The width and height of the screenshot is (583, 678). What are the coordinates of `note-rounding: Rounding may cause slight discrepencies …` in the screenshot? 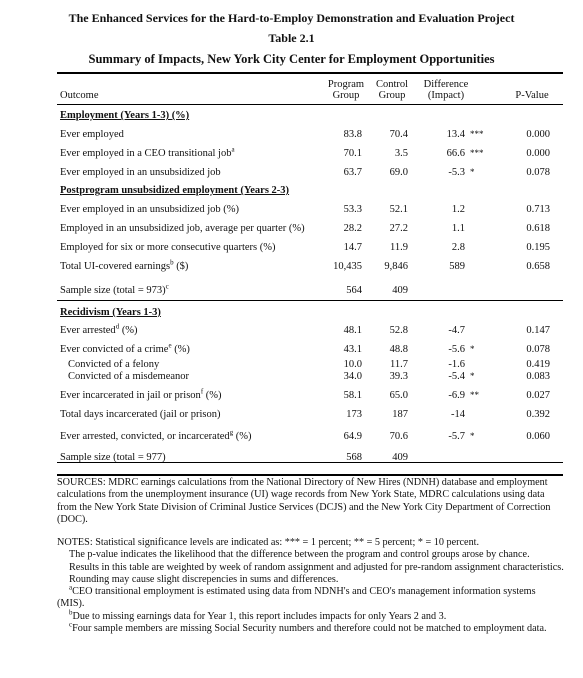 It's located at (204, 579).